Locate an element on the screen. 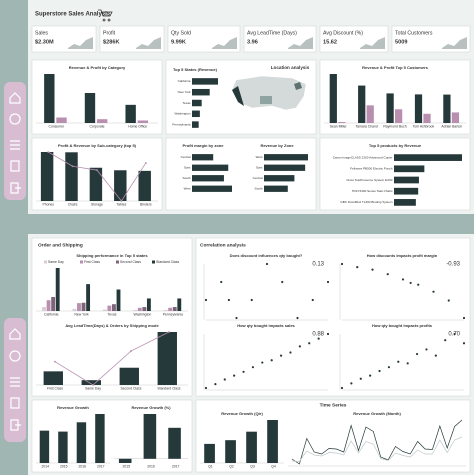 The height and width of the screenshot is (475, 474). x-tick-label: Second Class is located at coordinates (131, 388).